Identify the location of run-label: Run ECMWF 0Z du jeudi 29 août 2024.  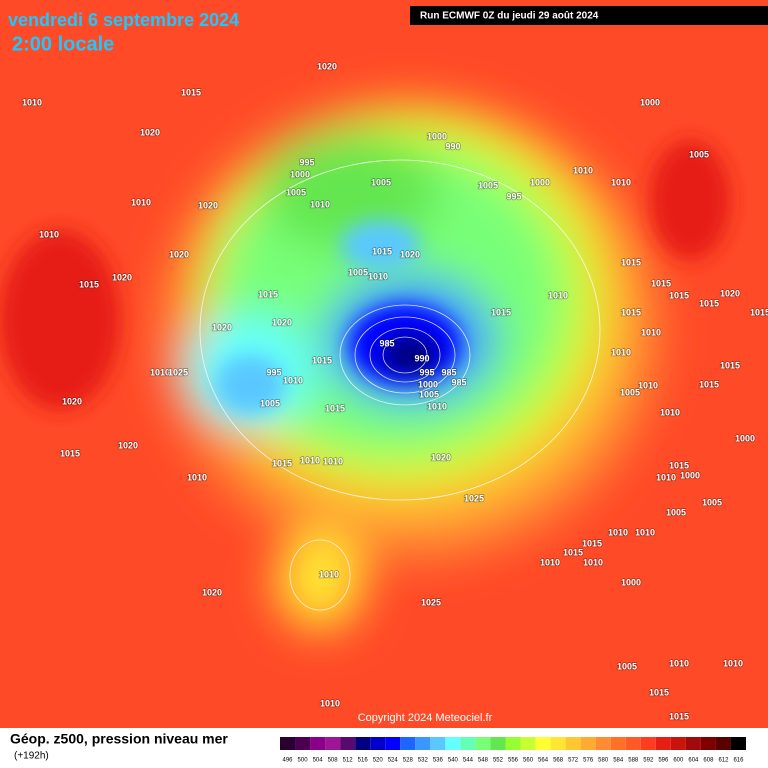
(509, 16).